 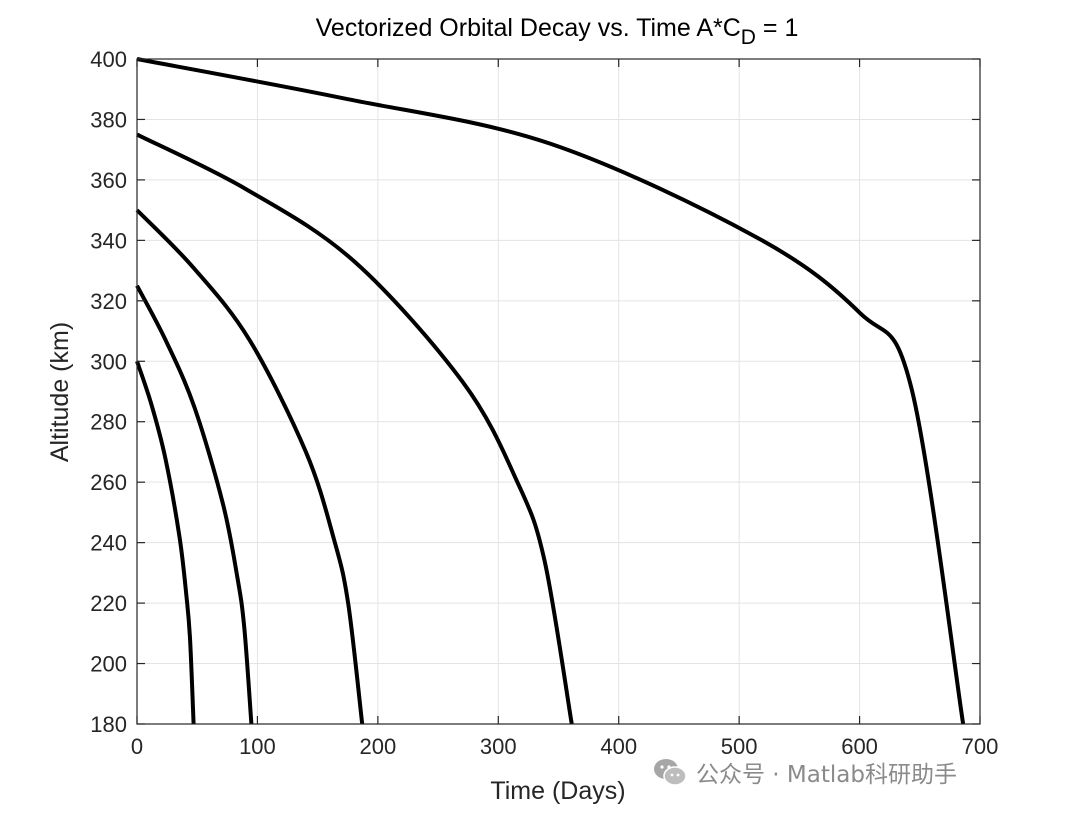 I want to click on y-tick-label: 220, so click(x=108, y=603).